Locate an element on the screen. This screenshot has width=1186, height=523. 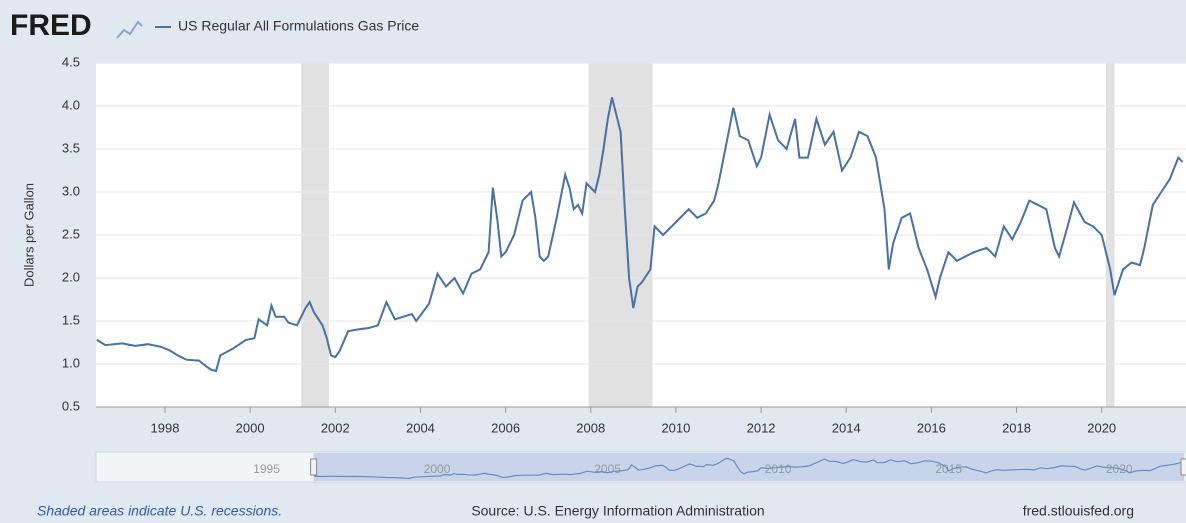
x-tick-label: 2002 is located at coordinates (335, 427).